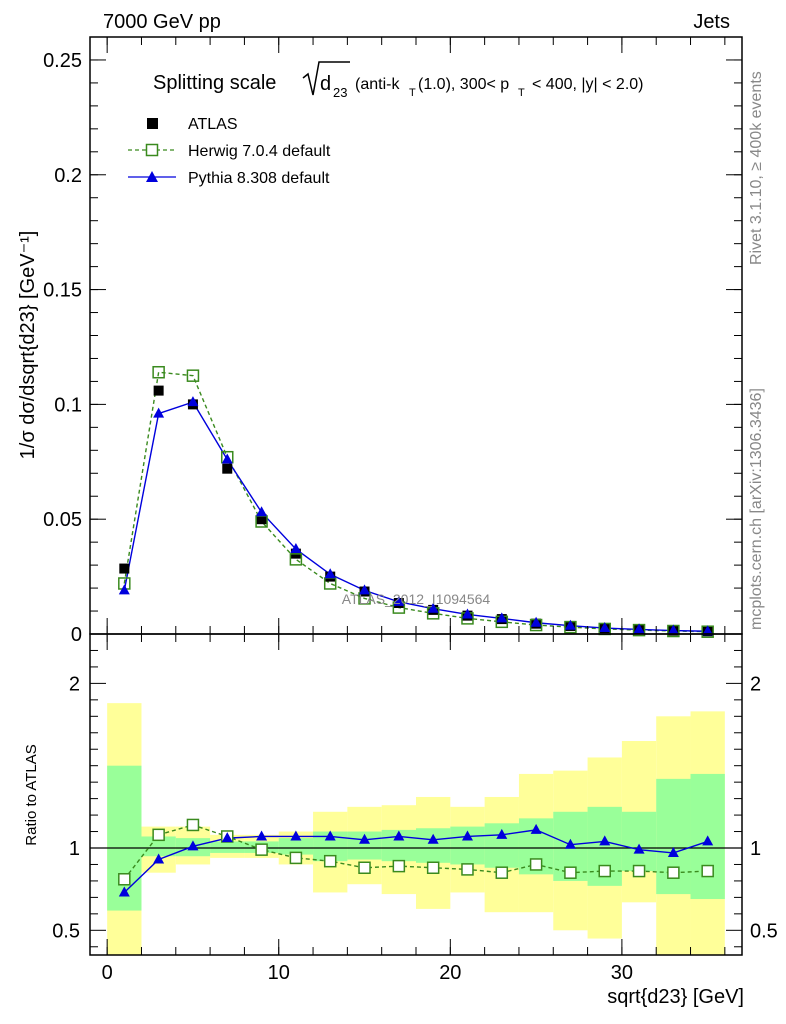 The image size is (786, 1024). I want to click on analysis-watermark: ATLAS_2012_I1094564, so click(416, 599).